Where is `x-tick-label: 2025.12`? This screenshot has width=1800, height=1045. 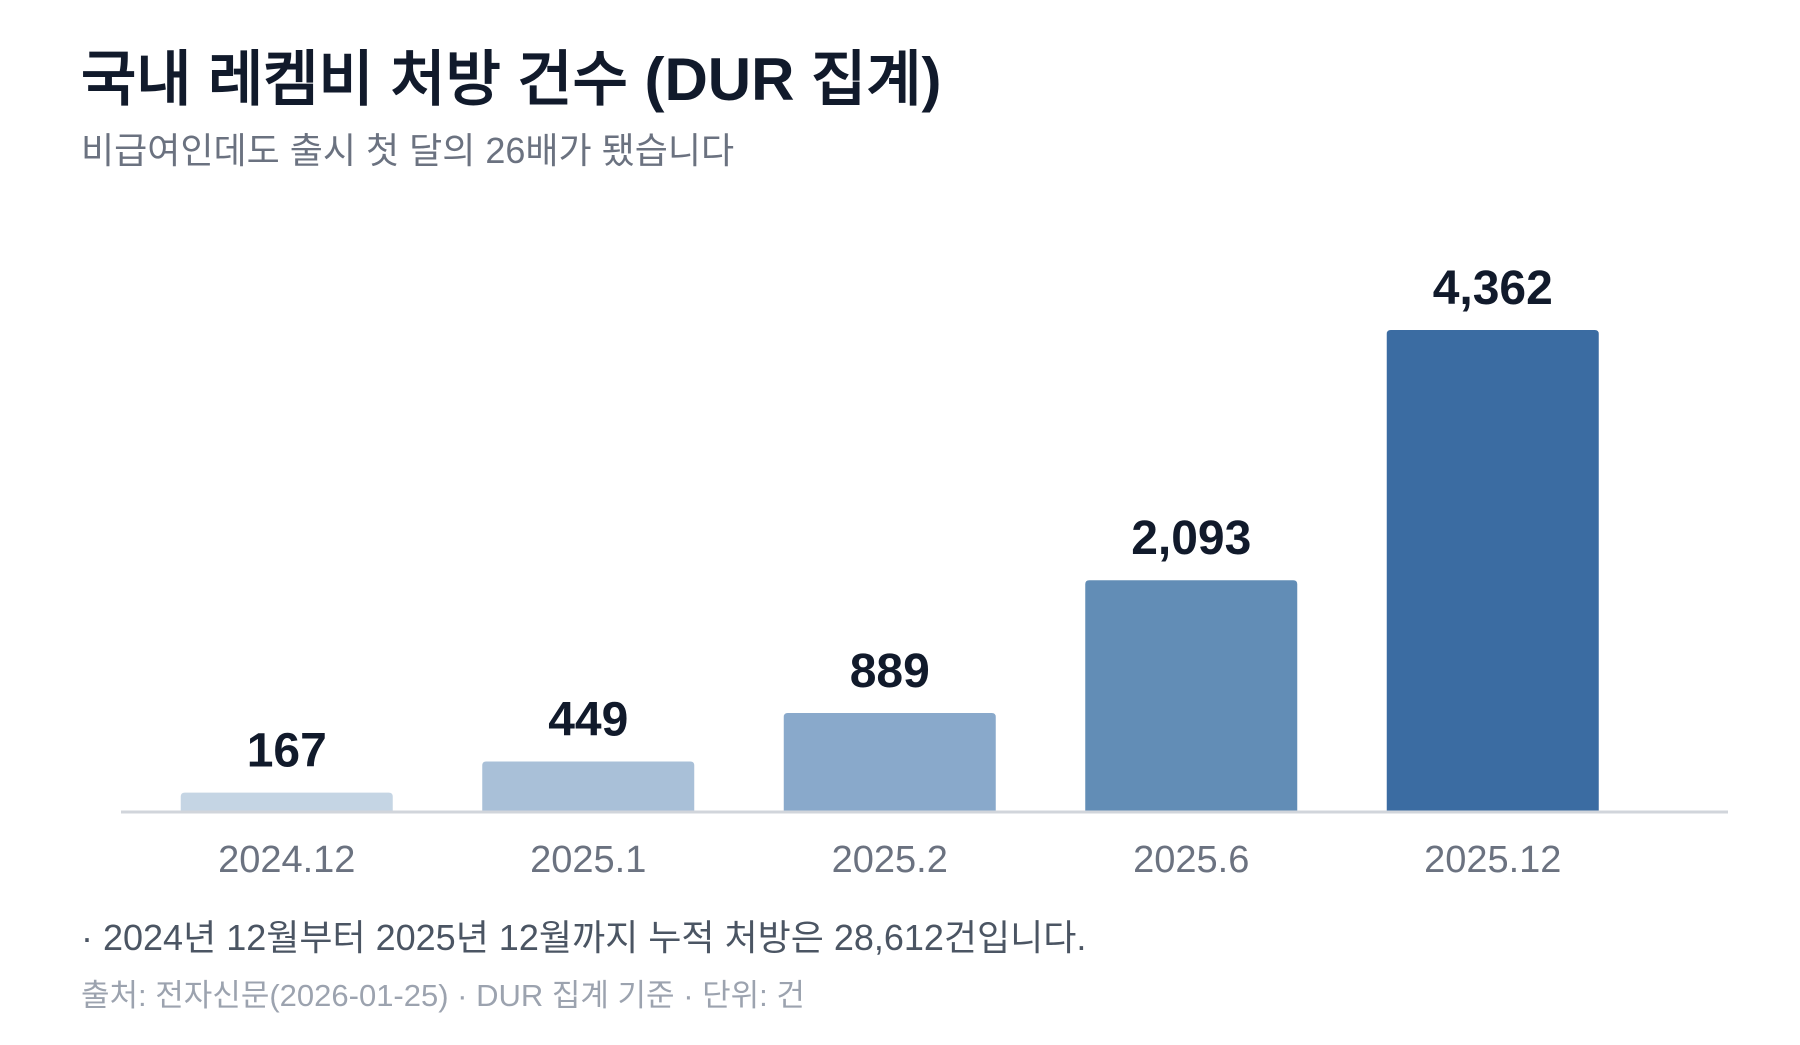
x-tick-label: 2025.12 is located at coordinates (1492, 860).